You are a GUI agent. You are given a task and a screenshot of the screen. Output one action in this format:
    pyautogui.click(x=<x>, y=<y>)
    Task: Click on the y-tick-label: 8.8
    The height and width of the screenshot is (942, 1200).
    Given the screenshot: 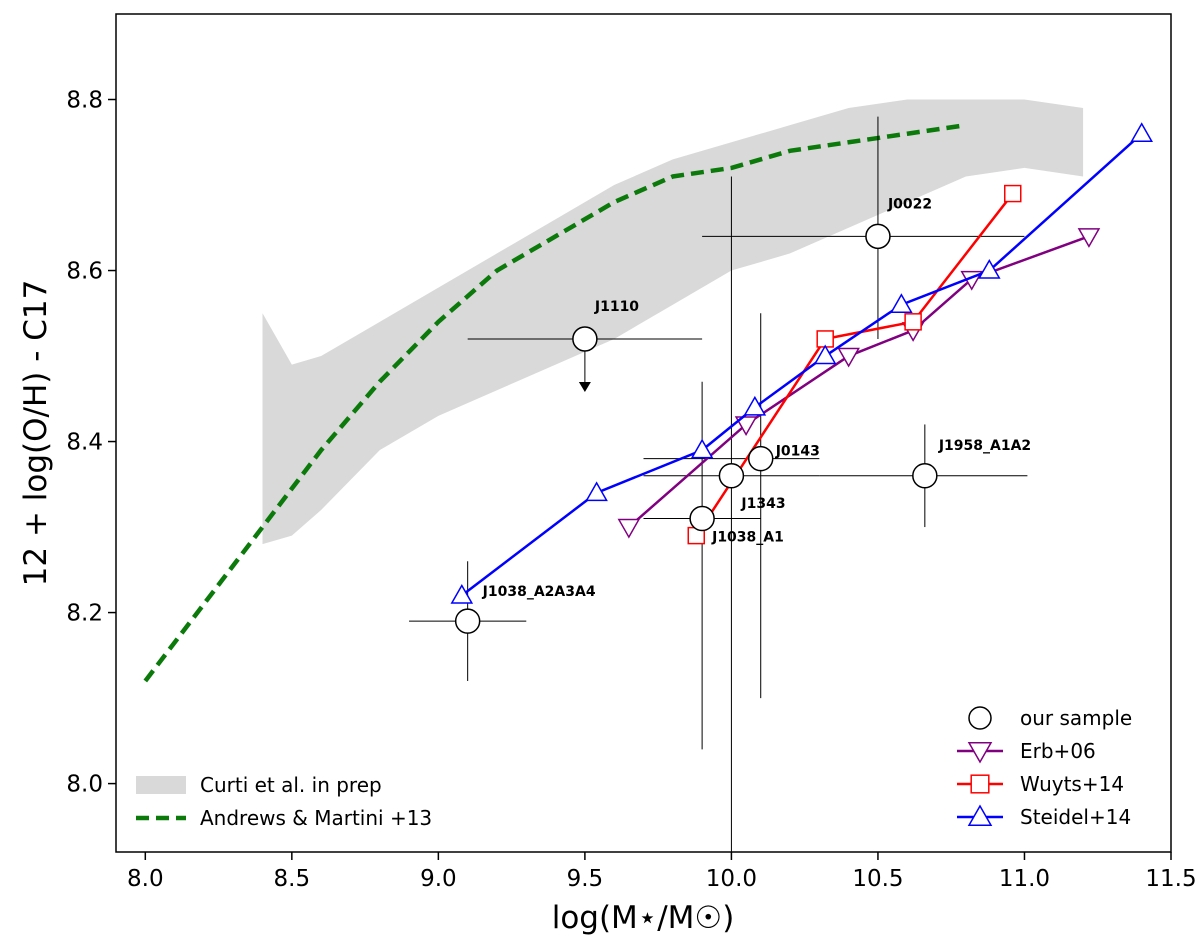 What is the action you would take?
    pyautogui.click(x=84, y=101)
    